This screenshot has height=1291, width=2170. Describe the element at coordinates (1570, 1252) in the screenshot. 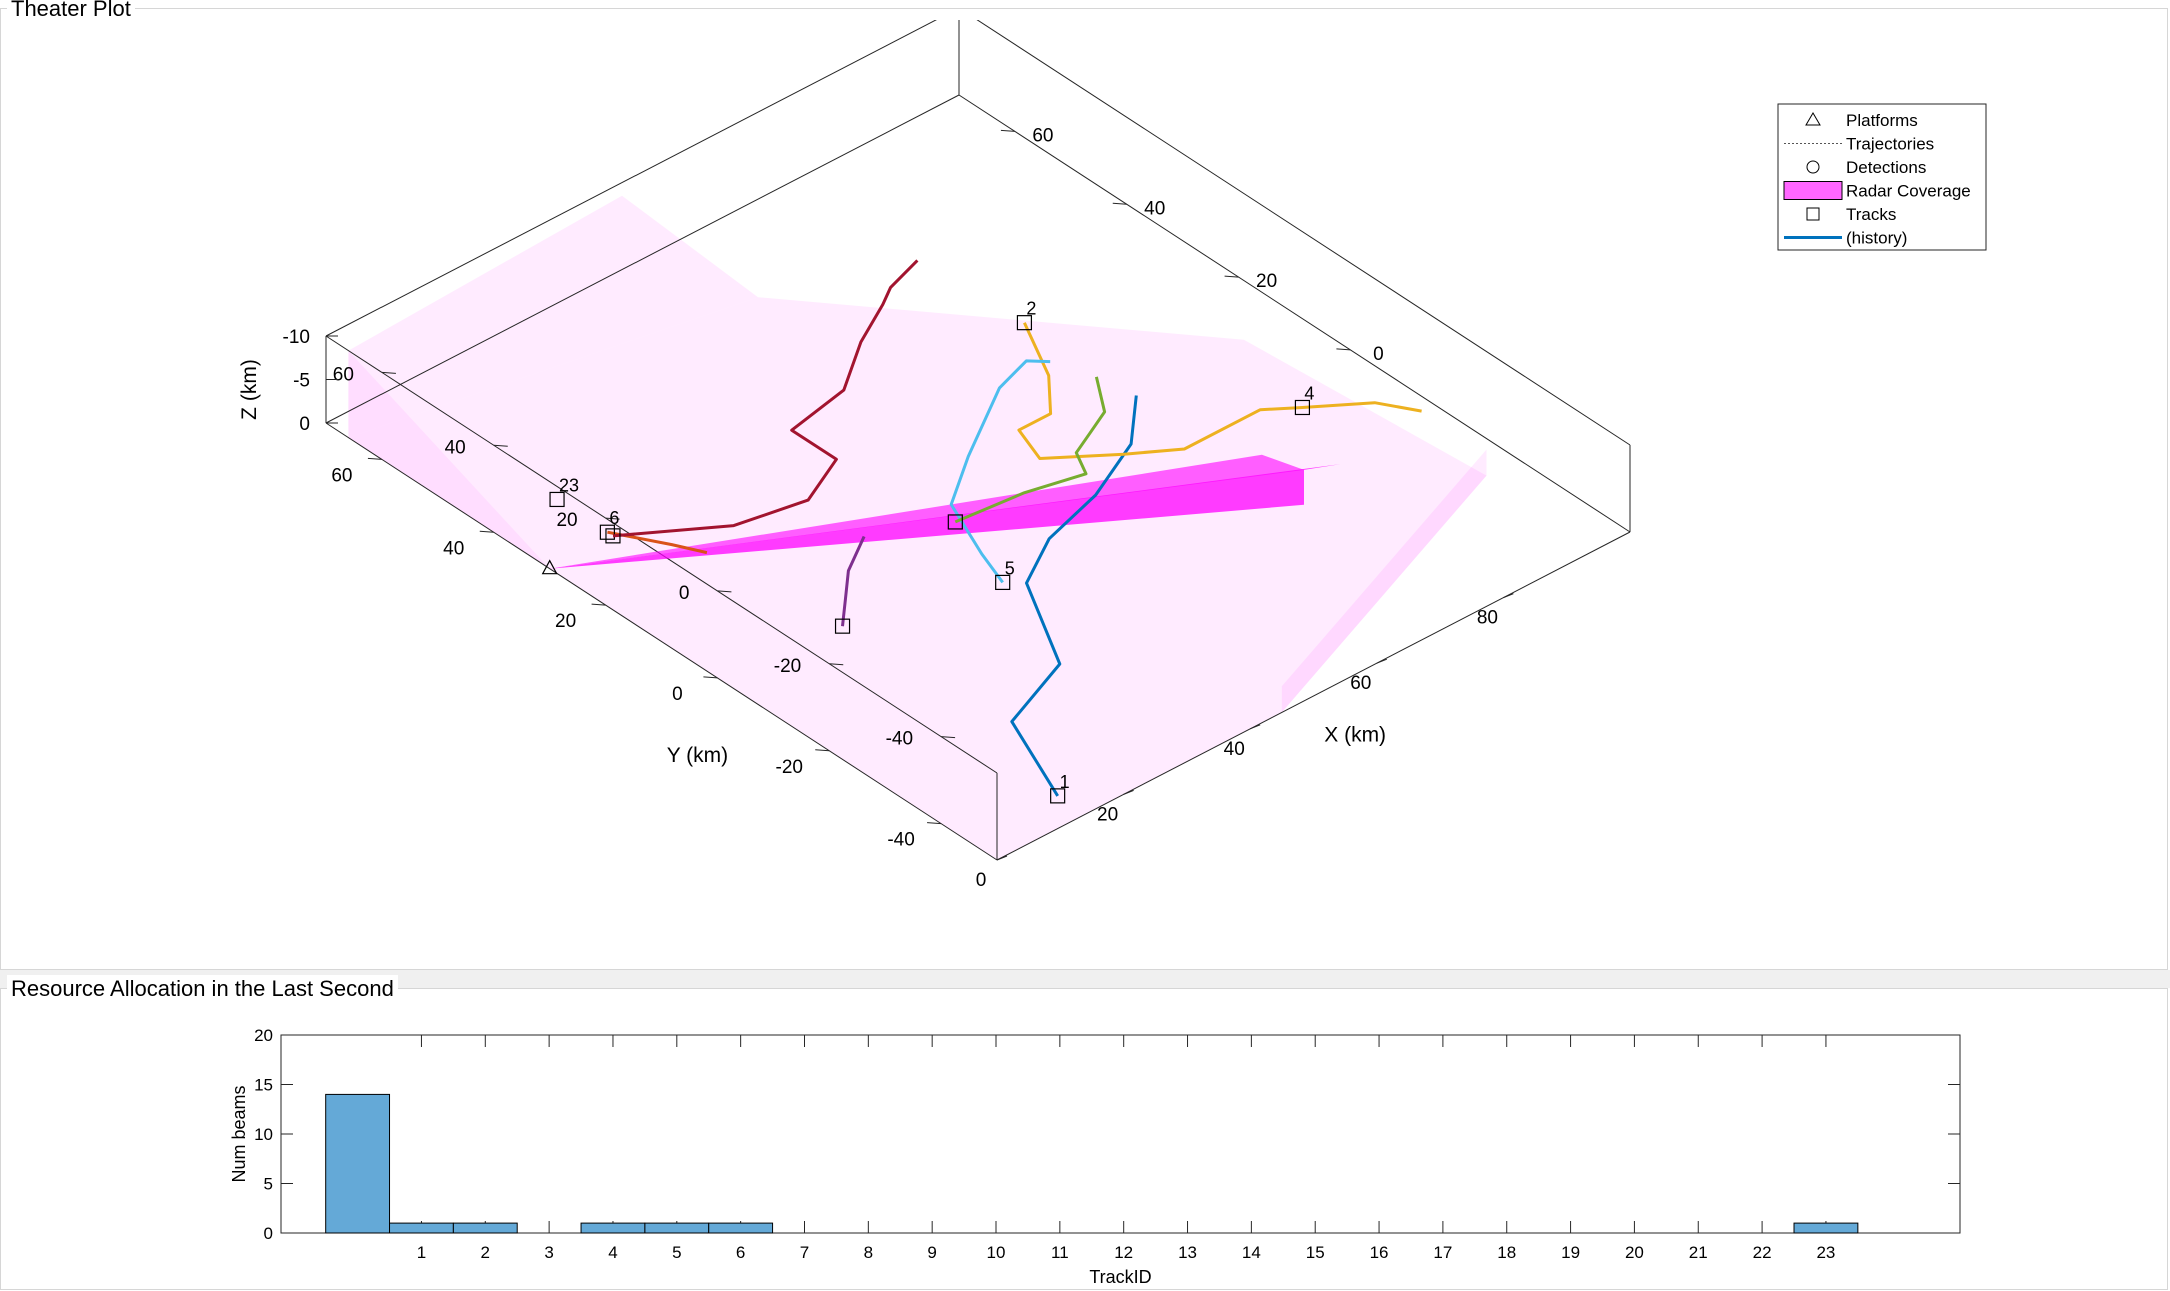

I see `x-tick-label: 19` at that location.